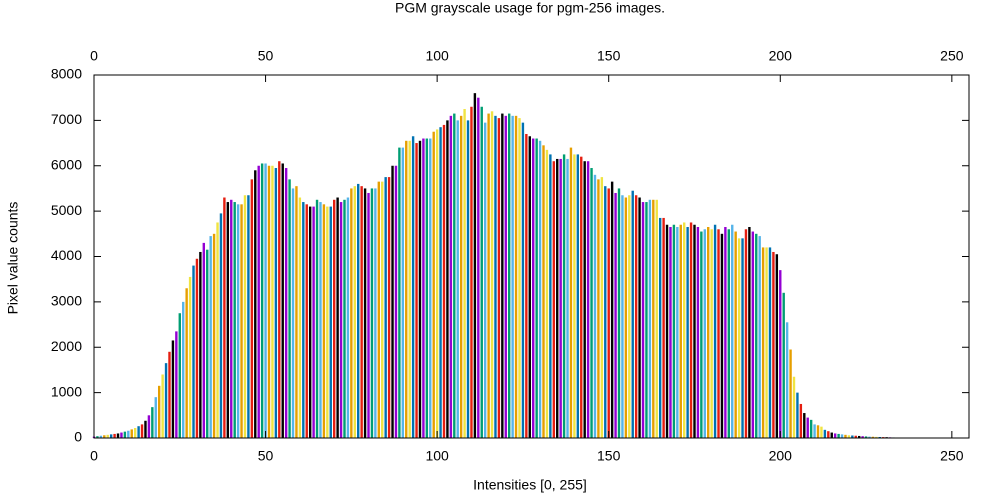  What do you see at coordinates (437, 56) in the screenshot?
I see `x2-tick-label: 100` at bounding box center [437, 56].